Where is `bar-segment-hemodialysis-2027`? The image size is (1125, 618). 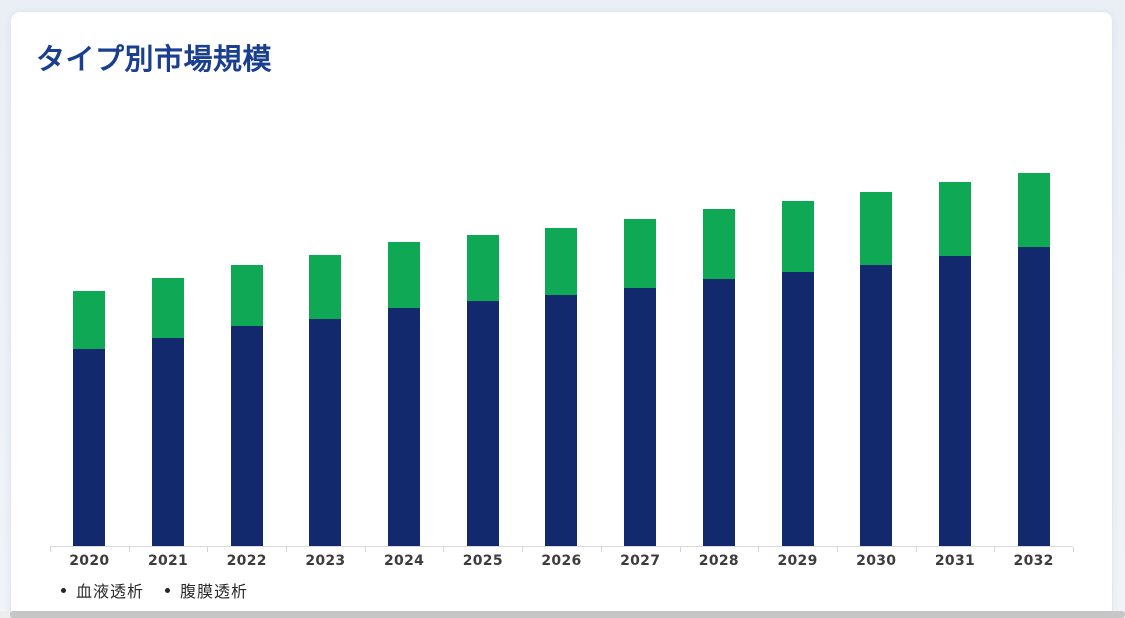
bar-segment-hemodialysis-2027 is located at coordinates (640, 416).